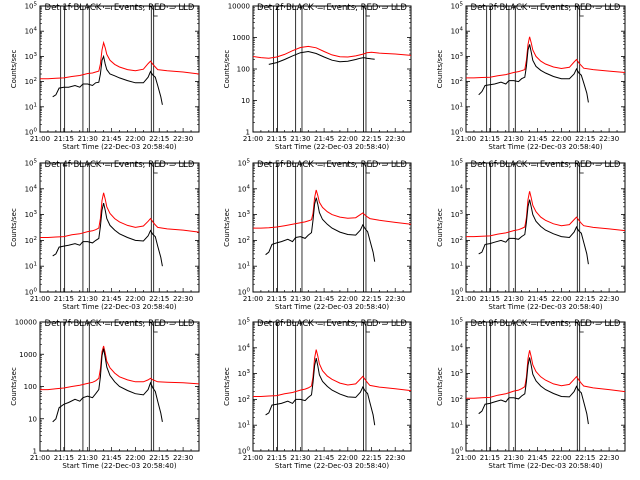 This screenshot has height=480, width=640. What do you see at coordinates (332, 165) in the screenshot?
I see `chart-title: Det 5f BLACK = Events, RED = LLD` at bounding box center [332, 165].